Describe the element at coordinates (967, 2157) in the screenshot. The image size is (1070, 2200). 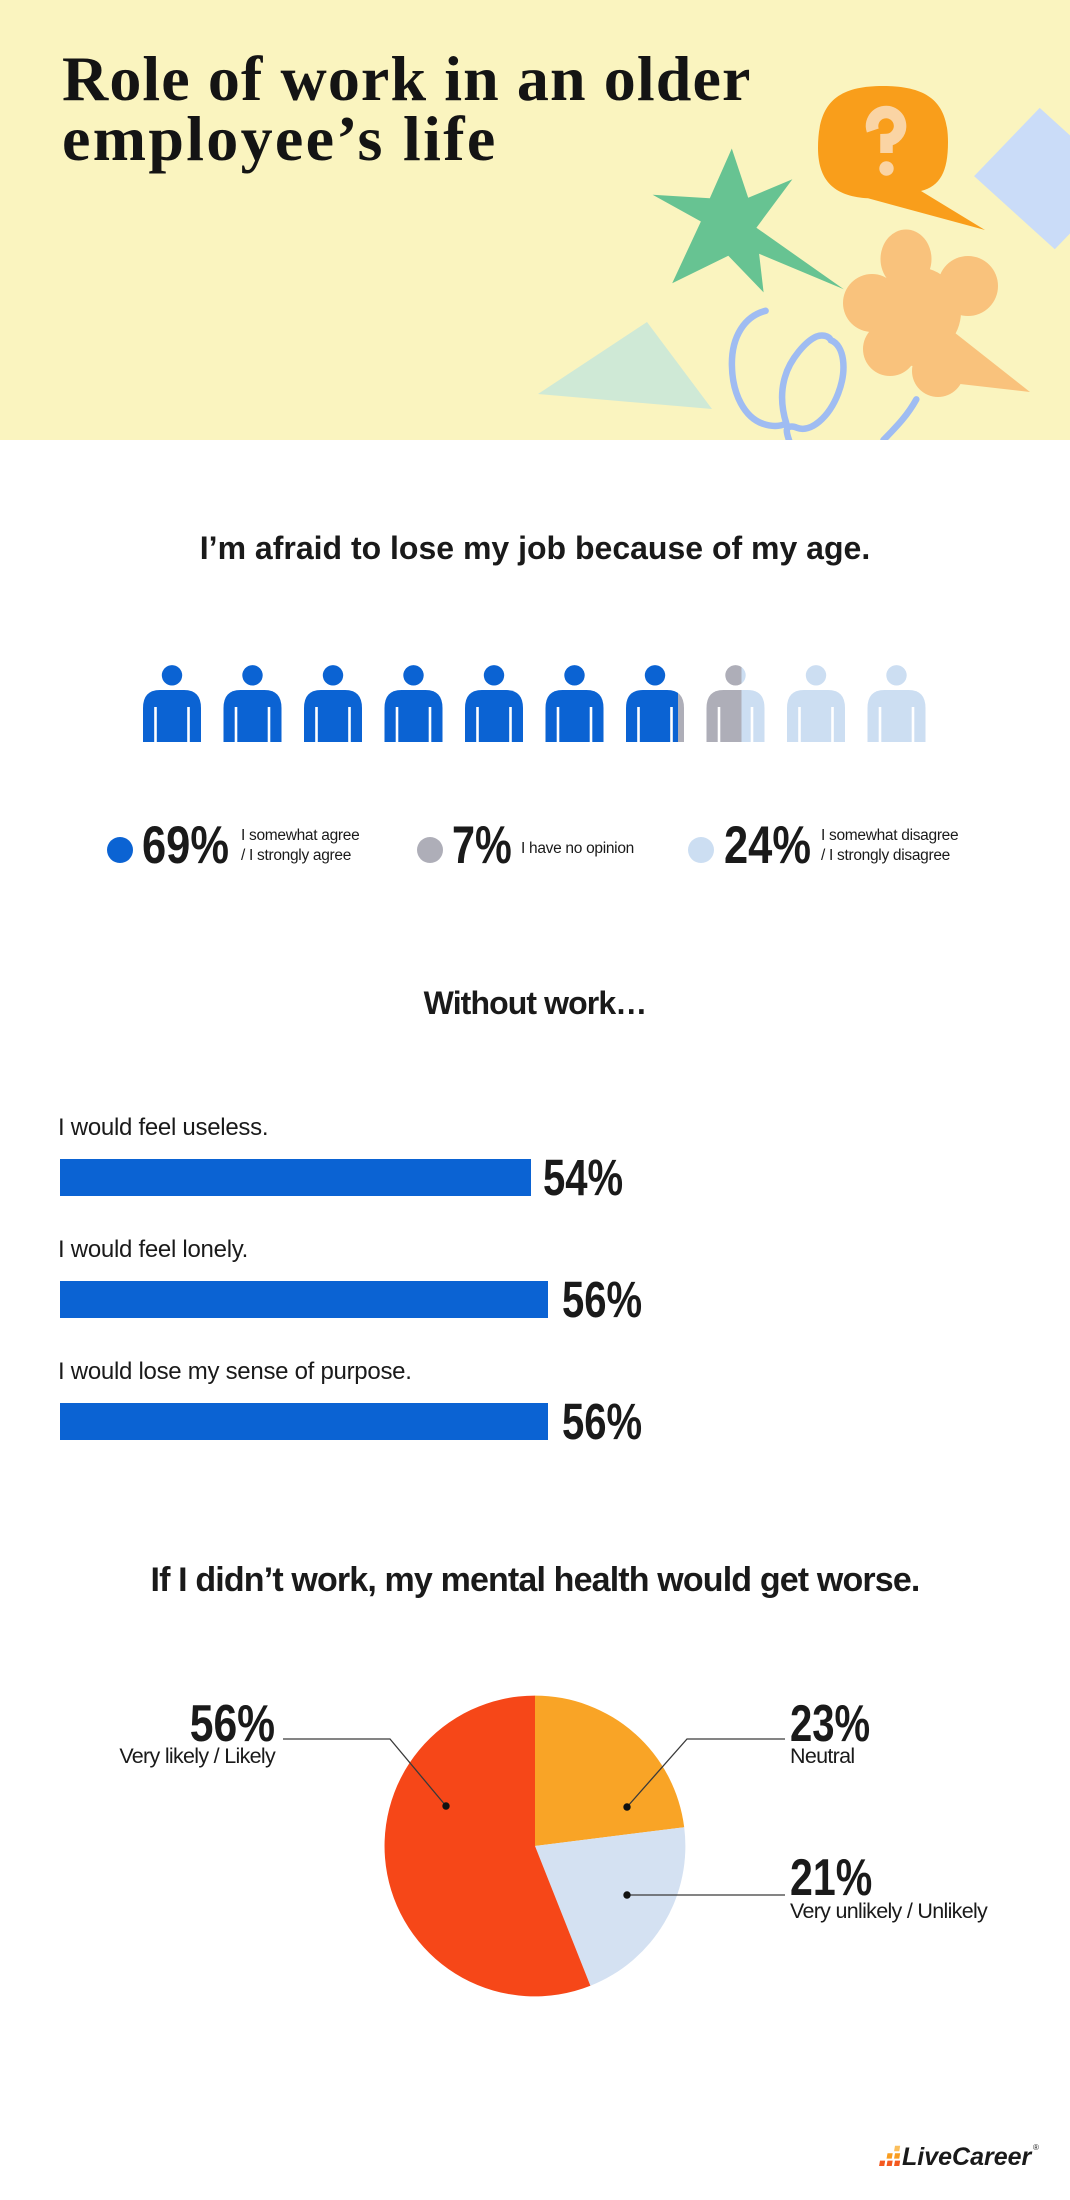
I see `svg-text: LiveCareer` at that location.